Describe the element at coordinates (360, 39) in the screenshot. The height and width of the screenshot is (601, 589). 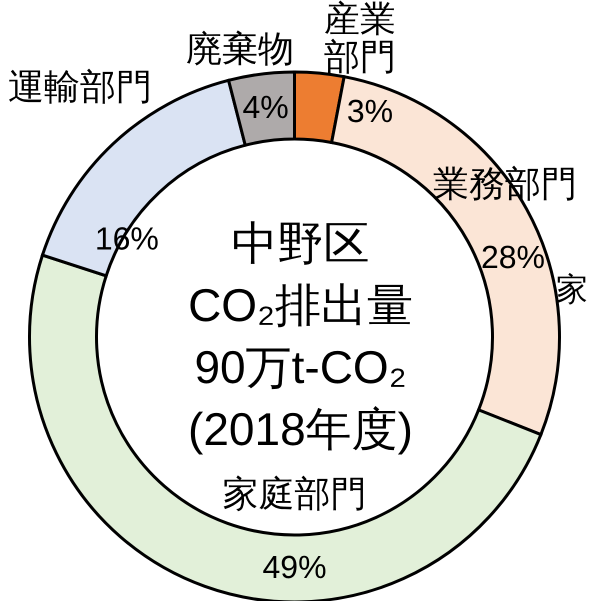
I see `slice-label: 産業部門` at that location.